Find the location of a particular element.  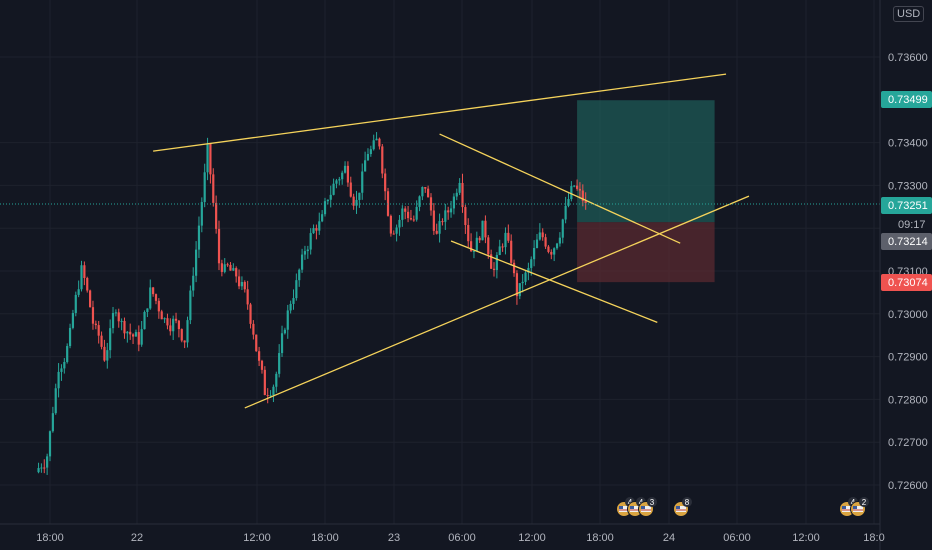

stop-price-text: 0.73074 is located at coordinates (908, 283).